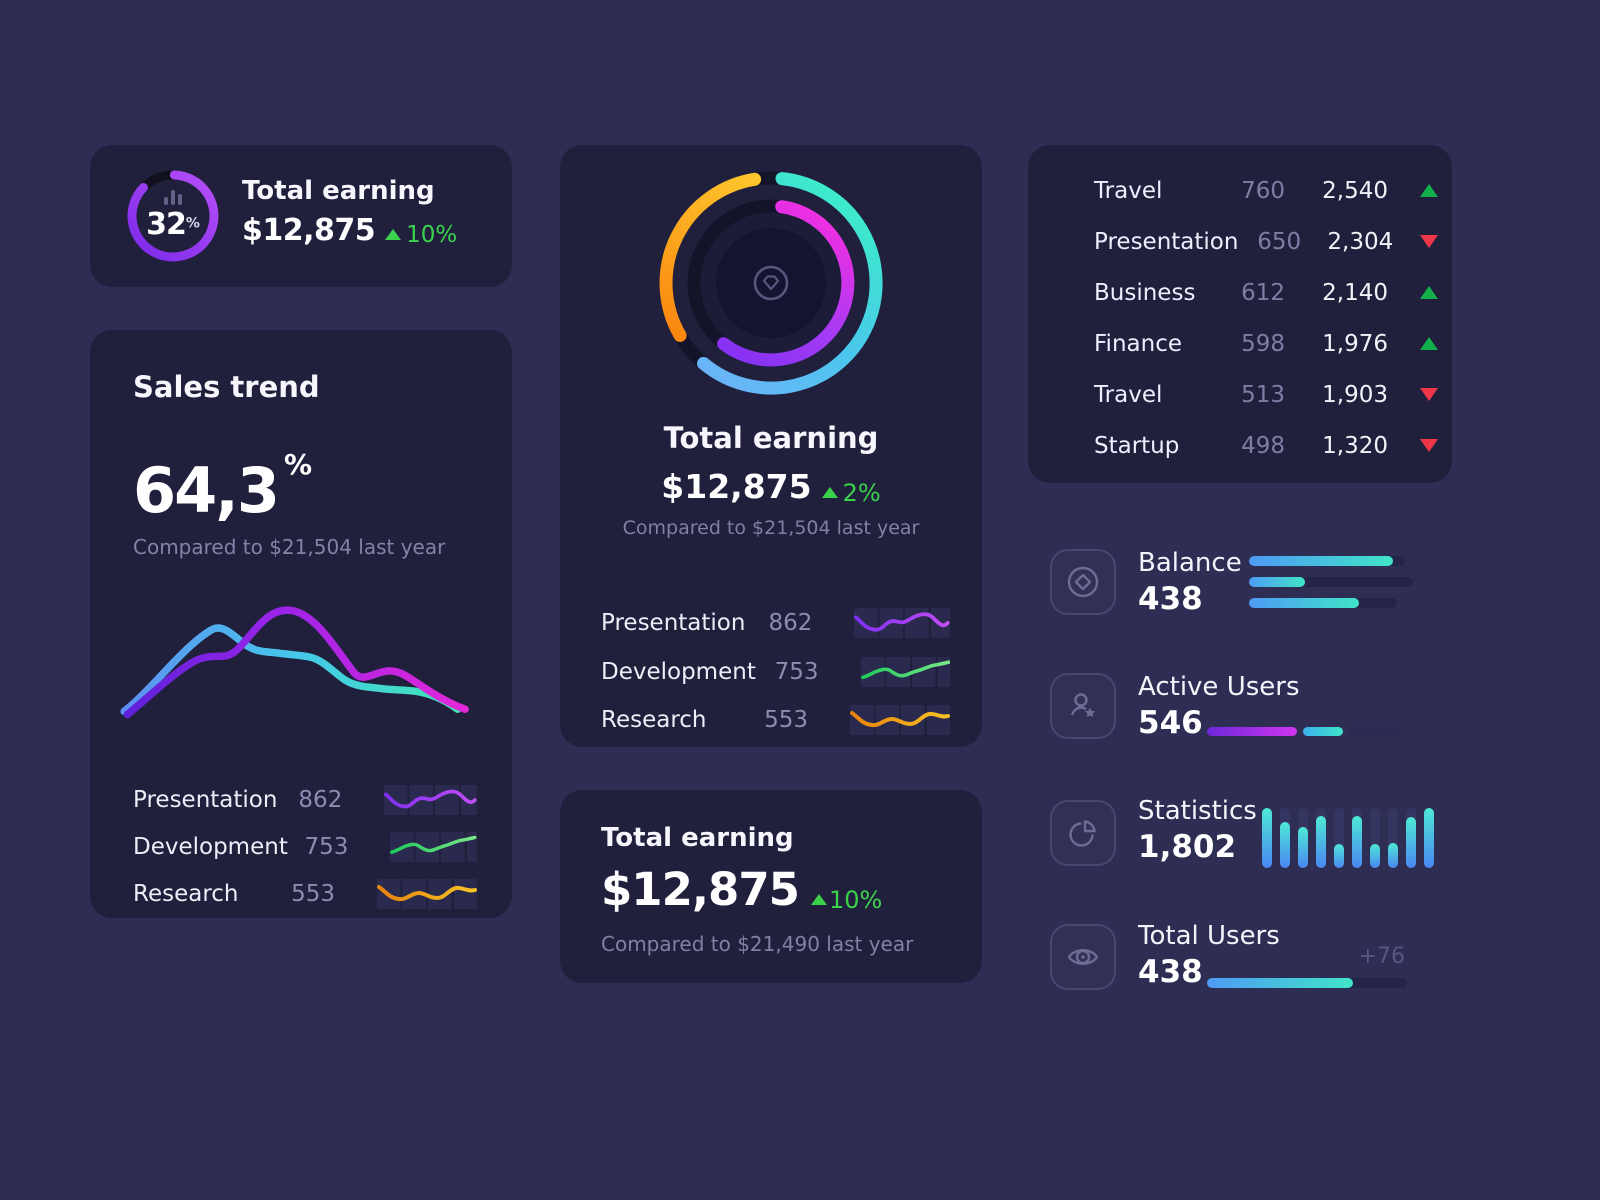  Describe the element at coordinates (1209, 936) in the screenshot. I see `total-users-label: Total Users` at that location.